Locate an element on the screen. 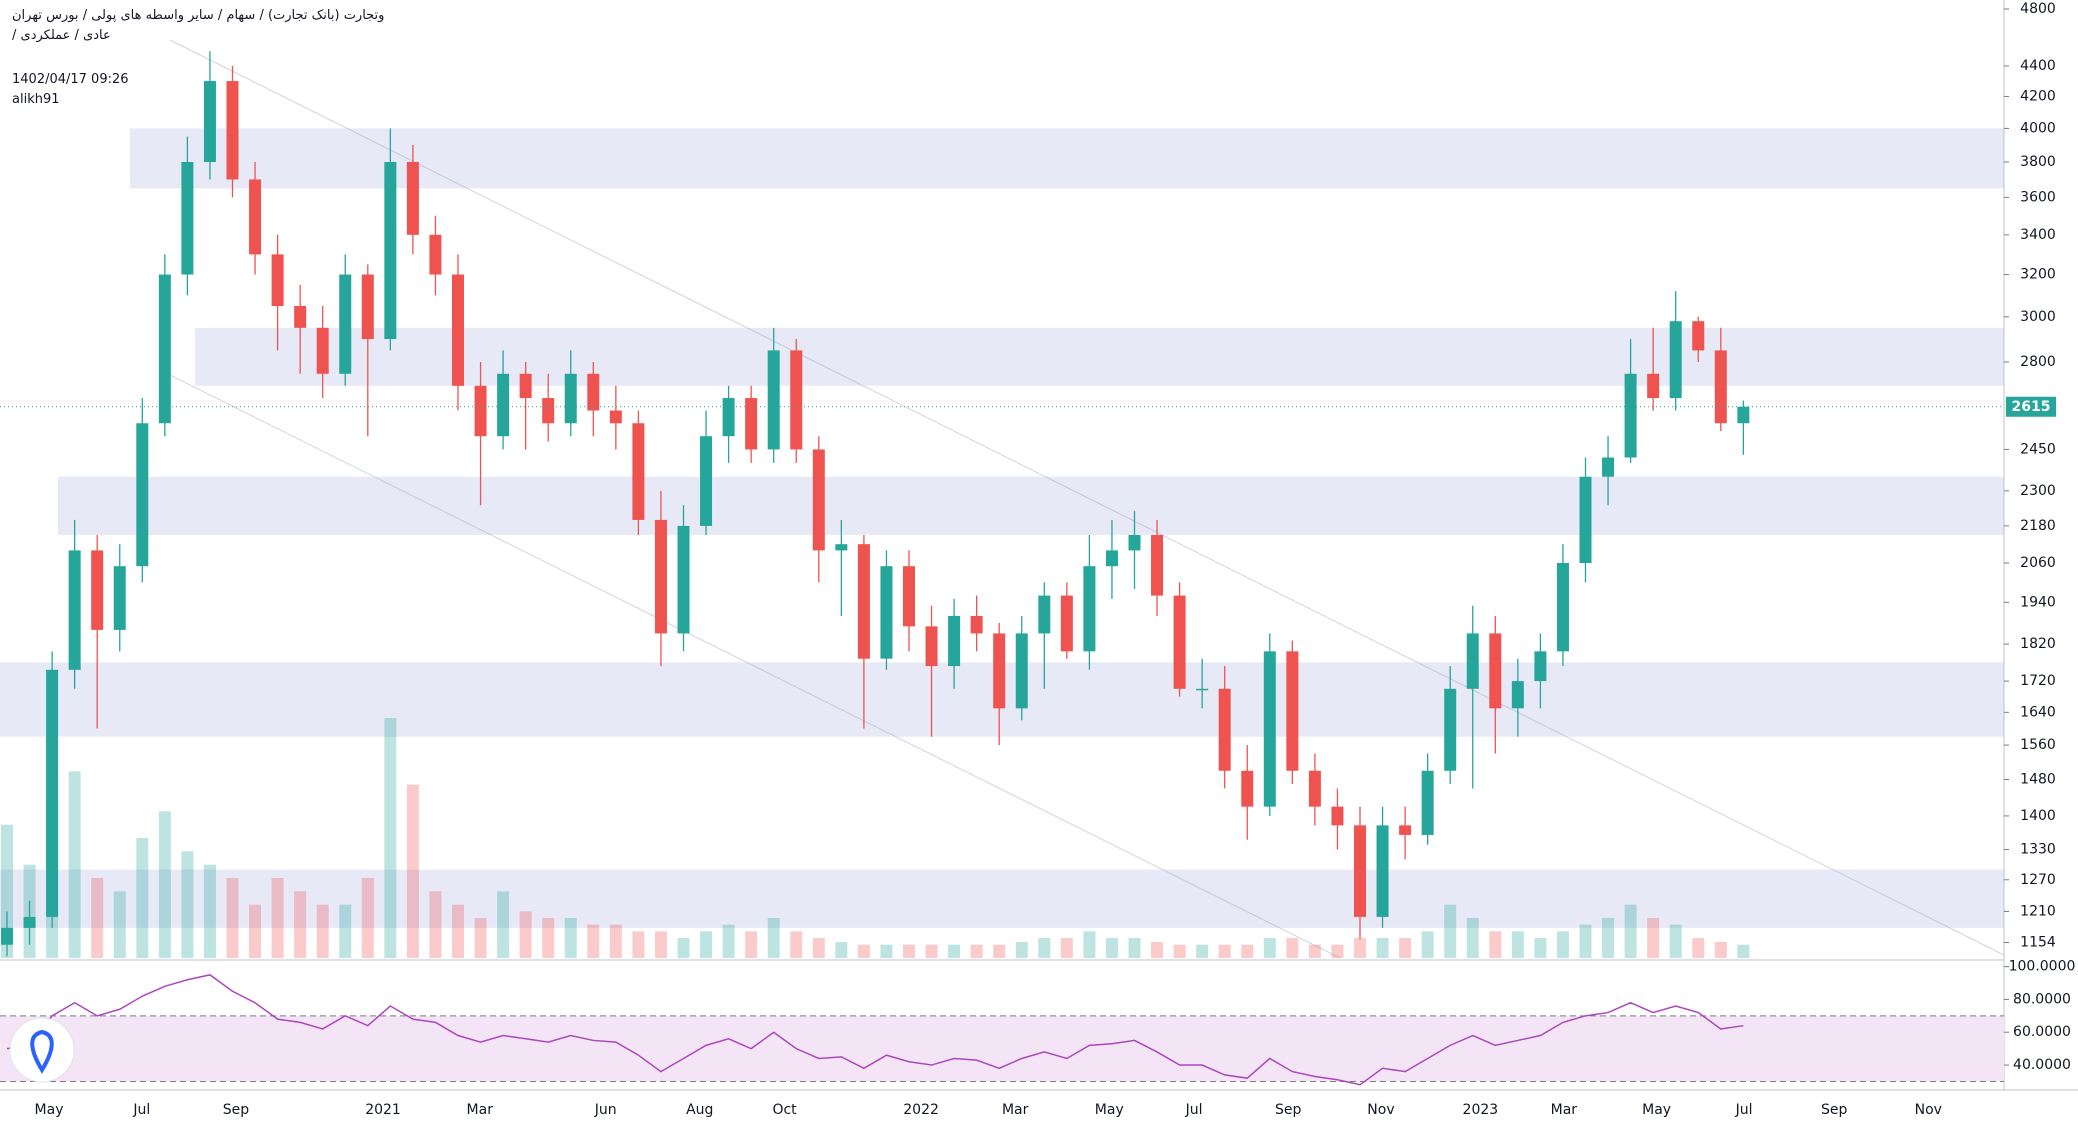 Image resolution: width=2078 pixels, height=1124 pixels. y-tick-label: 4200 is located at coordinates (2038, 96).